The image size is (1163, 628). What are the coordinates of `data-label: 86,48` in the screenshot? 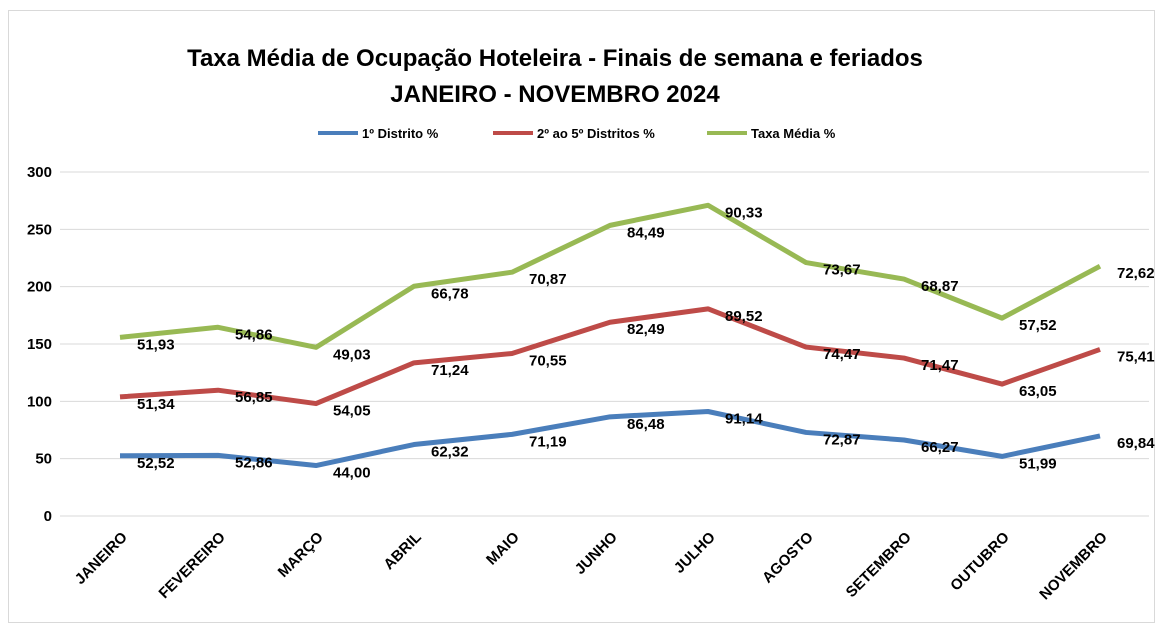 It's located at (646, 424).